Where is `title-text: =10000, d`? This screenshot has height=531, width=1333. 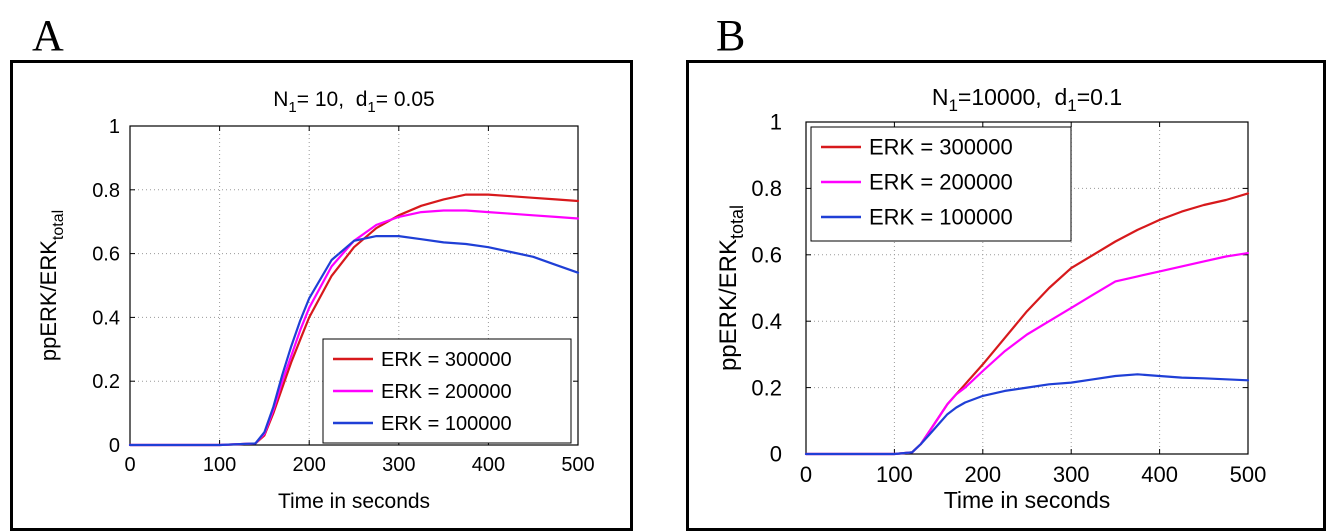
title-text: =10000, d is located at coordinates (1012, 97).